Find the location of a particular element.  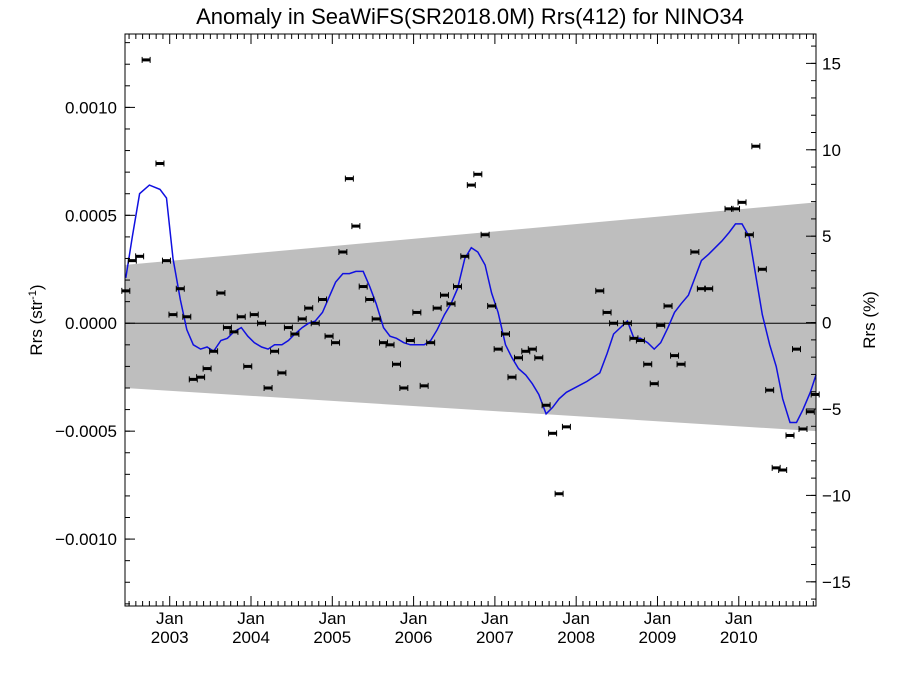

x-tick-year: 2009 is located at coordinates (658, 637).